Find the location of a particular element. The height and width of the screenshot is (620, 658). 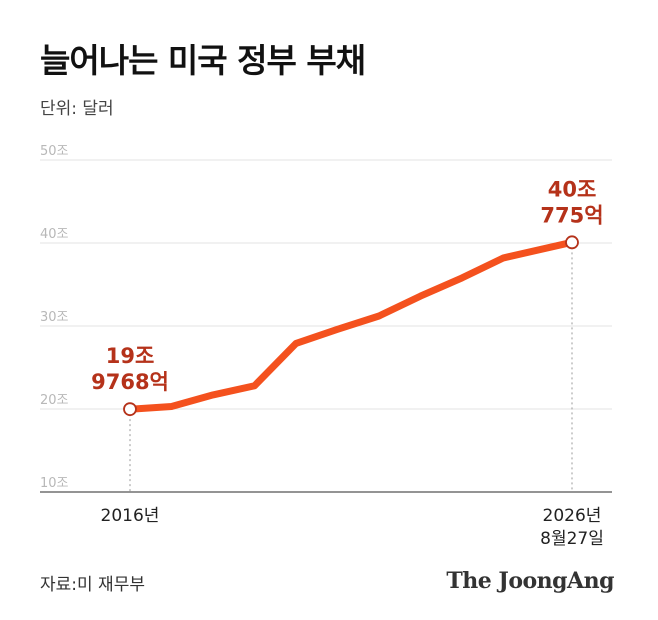

value-annotation: 775억 is located at coordinates (571, 215).